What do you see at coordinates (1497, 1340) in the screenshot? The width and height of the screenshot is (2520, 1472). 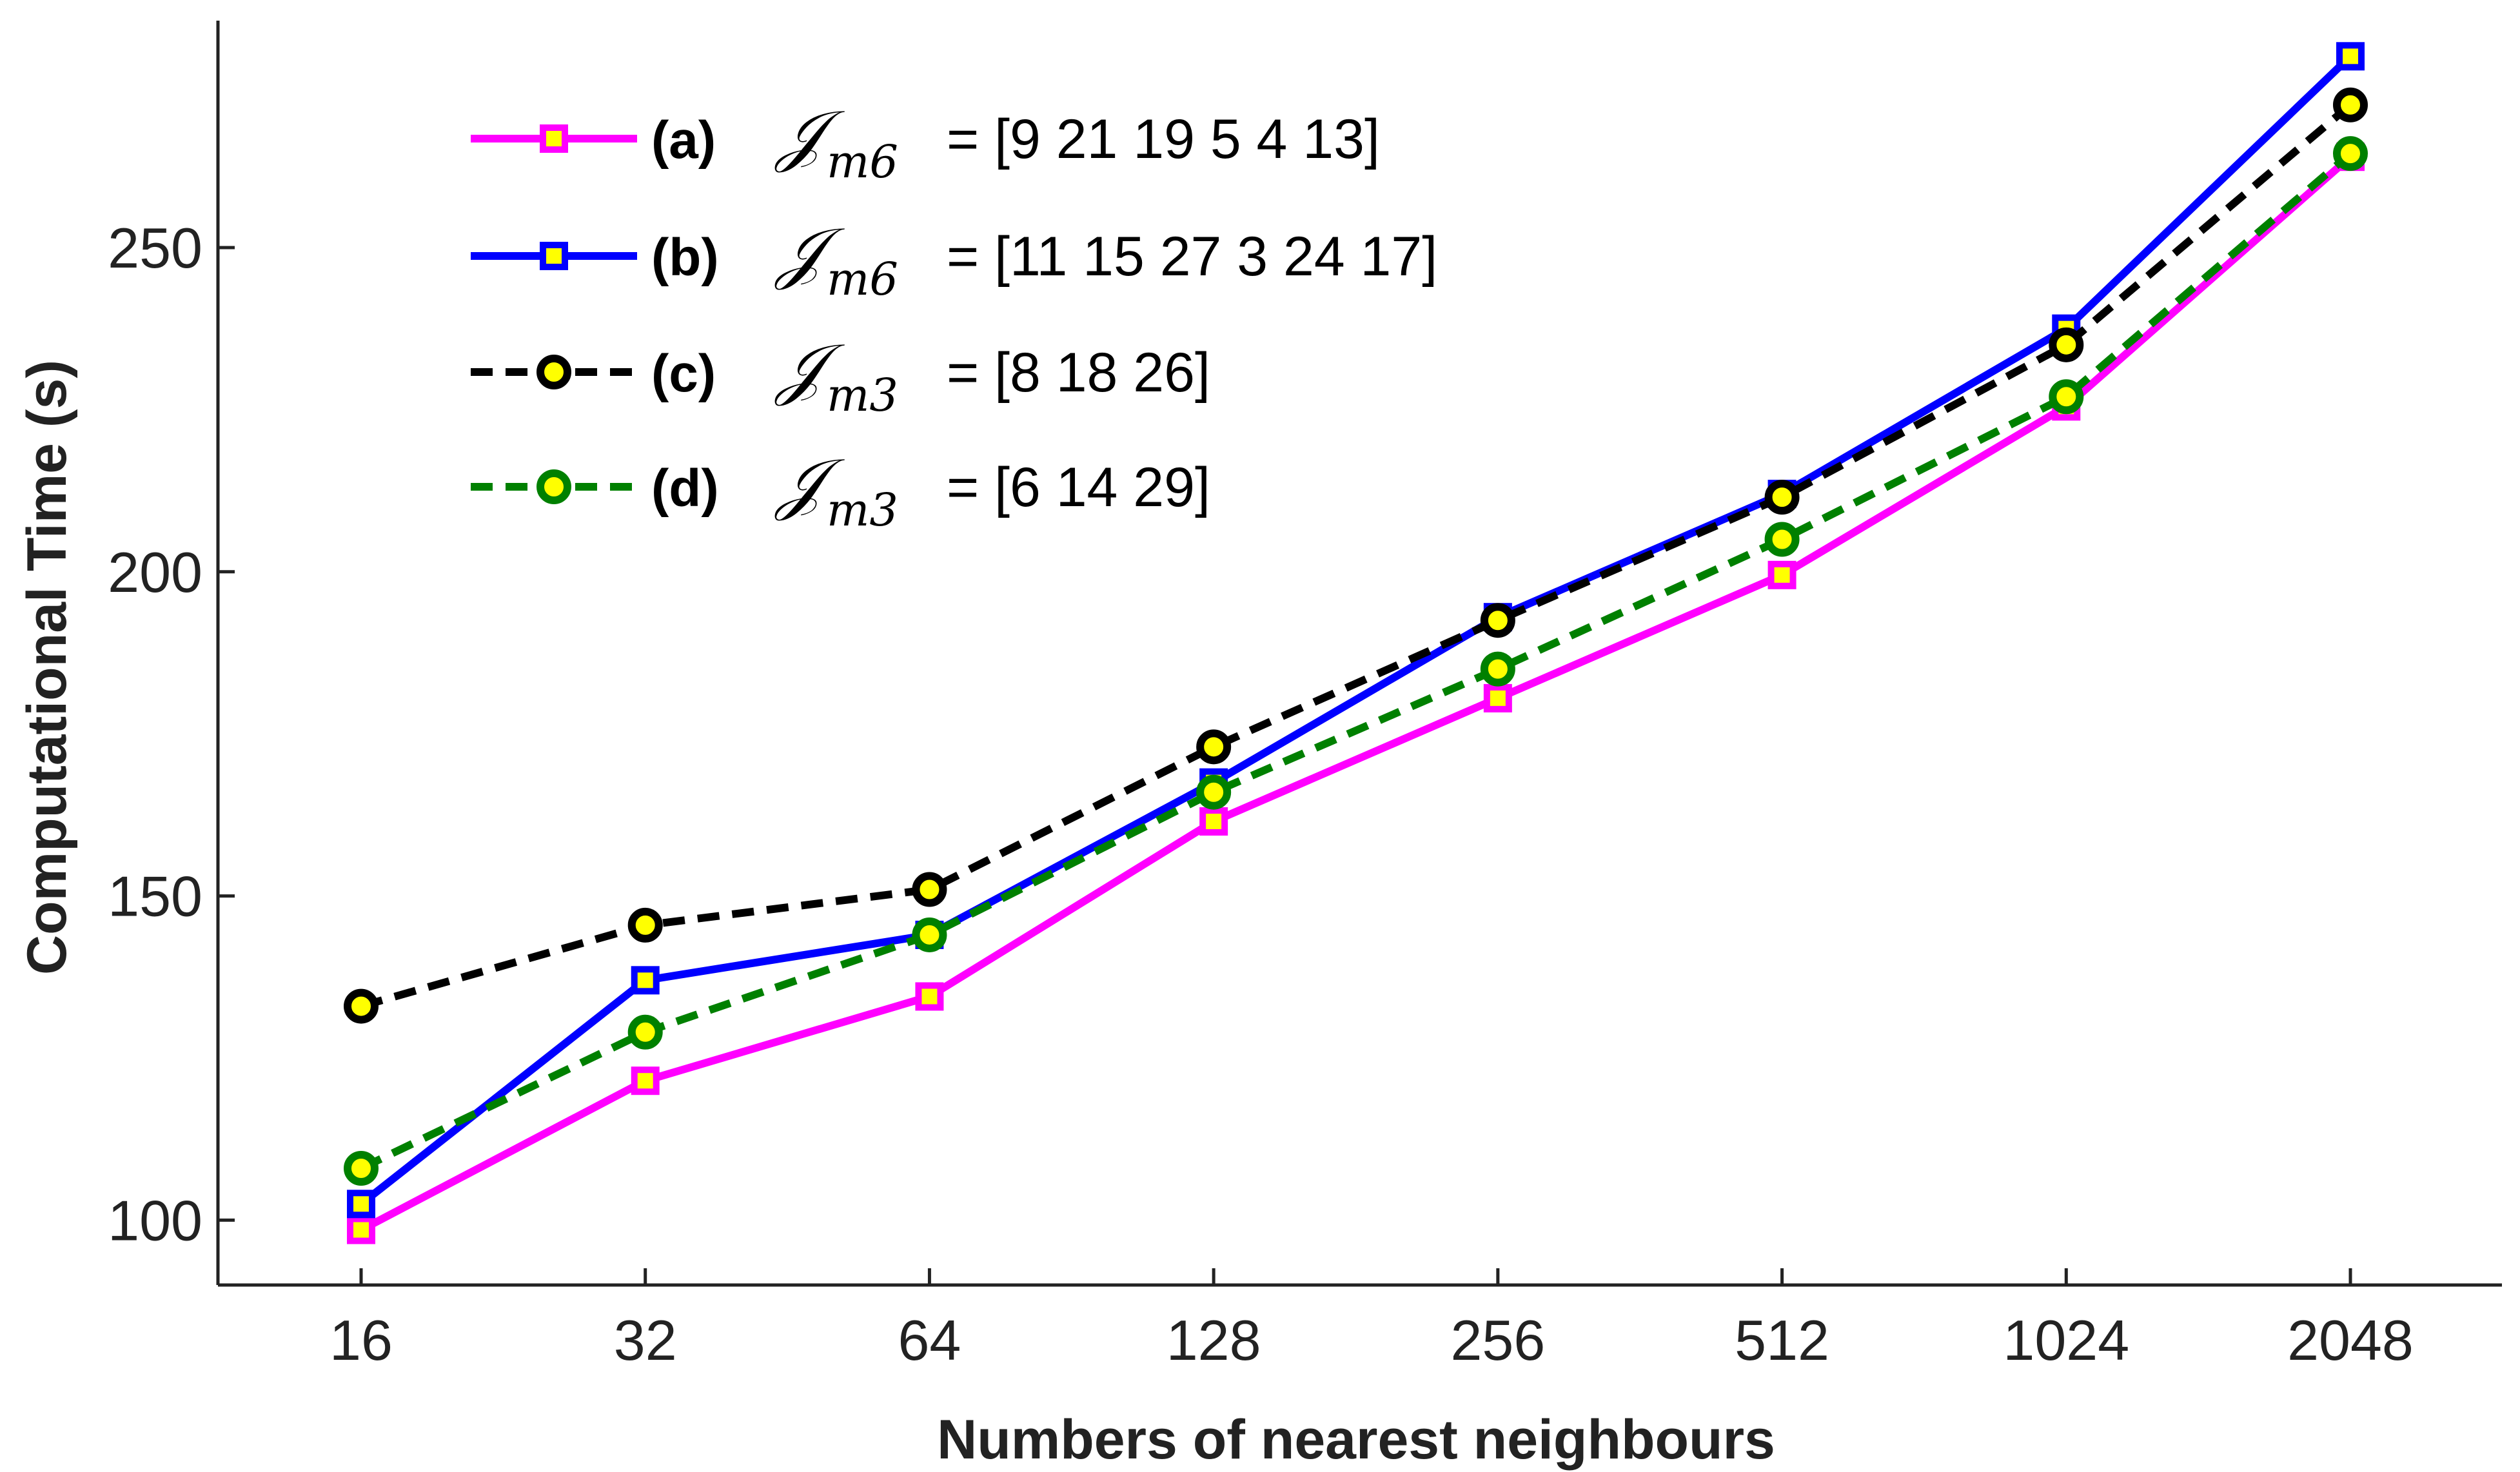 I see `x-tick-label: 256` at bounding box center [1497, 1340].